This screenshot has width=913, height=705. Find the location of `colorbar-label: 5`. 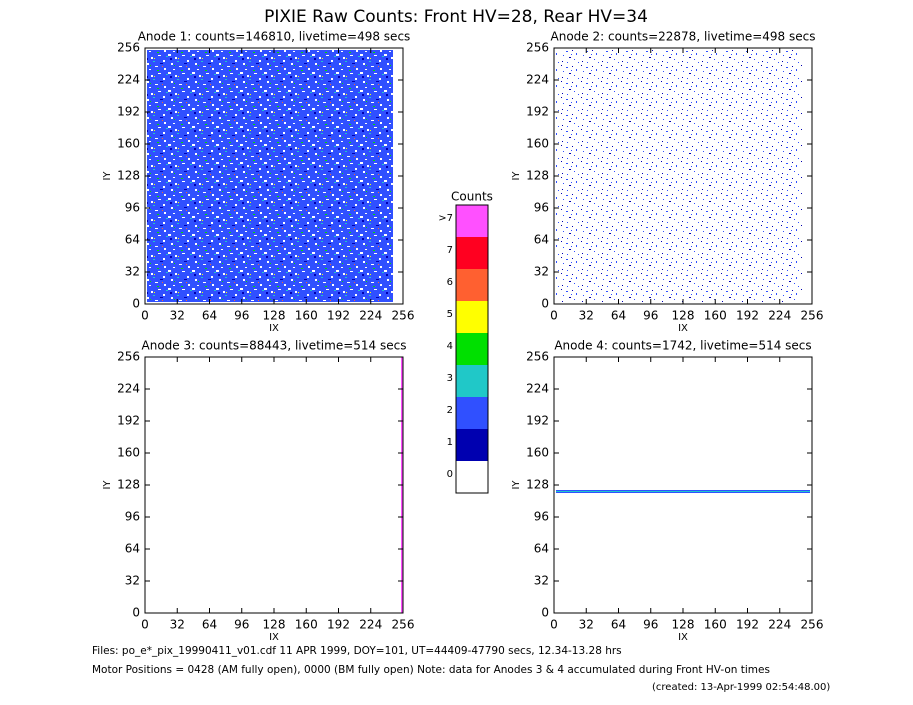

colorbar-label: 5 is located at coordinates (450, 314).